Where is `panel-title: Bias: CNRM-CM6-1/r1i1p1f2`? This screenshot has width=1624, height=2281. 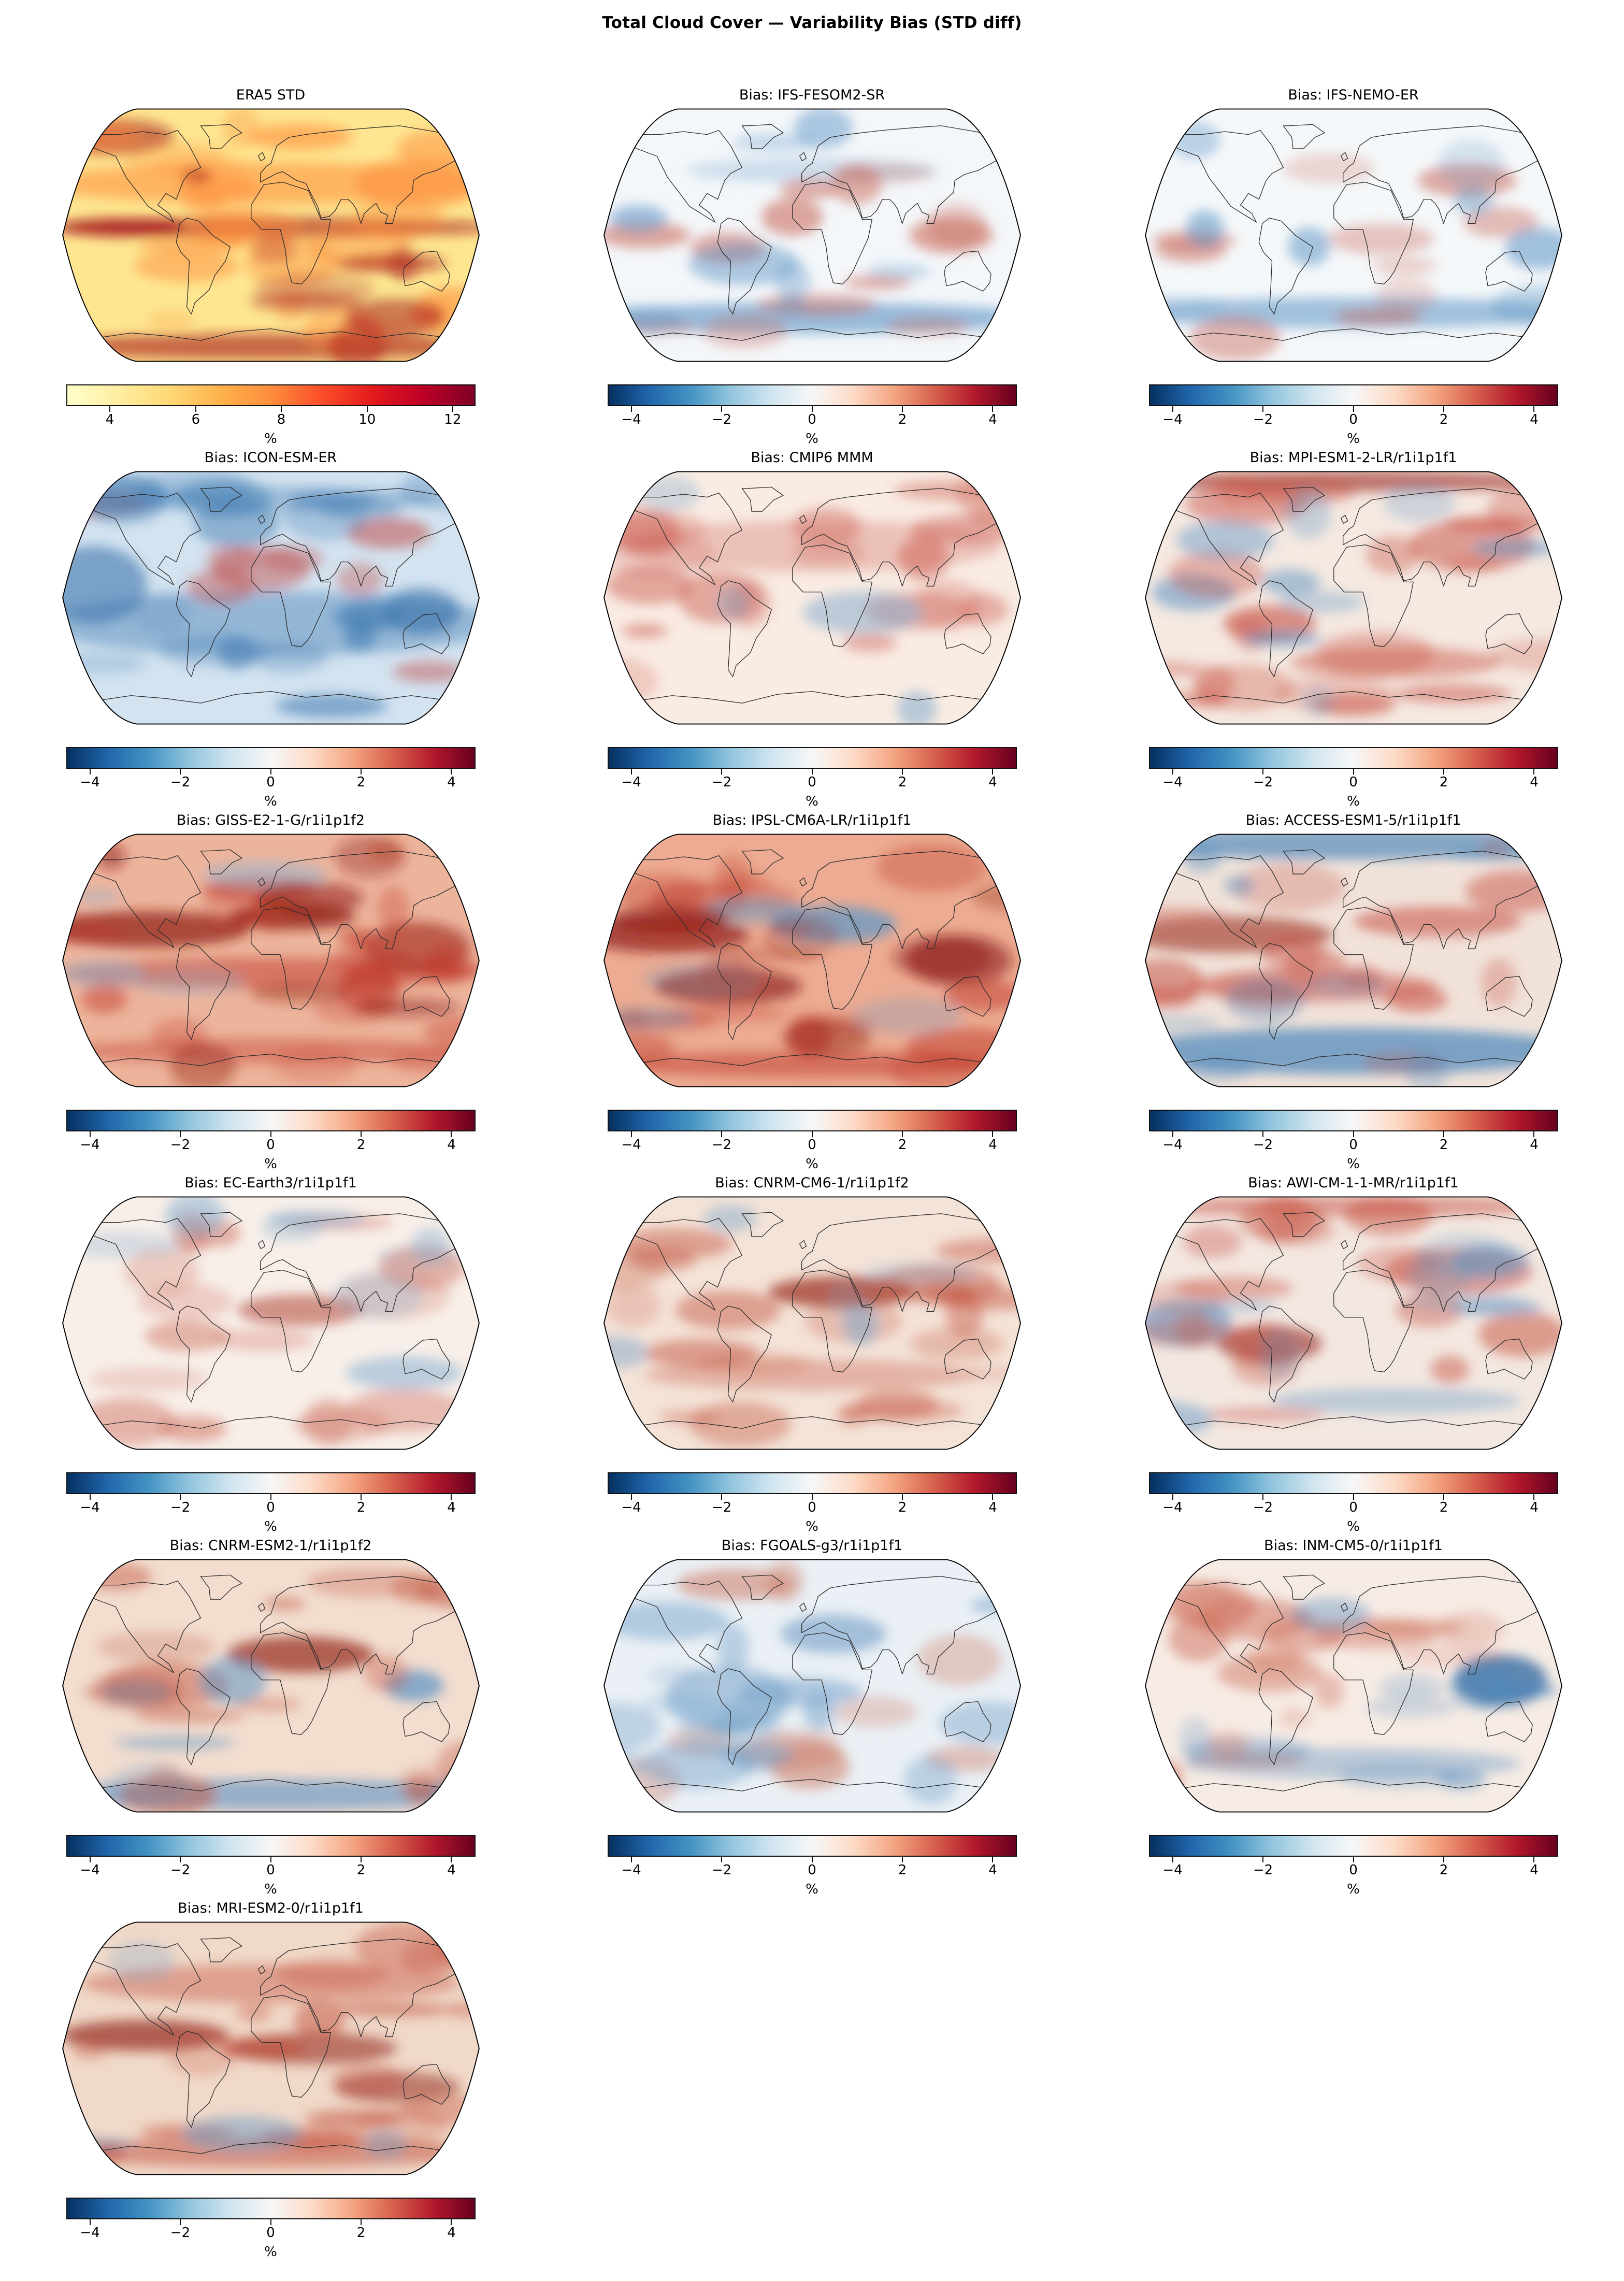
panel-title: Bias: CNRM-CM6-1/r1i1p1f2 is located at coordinates (812, 1183).